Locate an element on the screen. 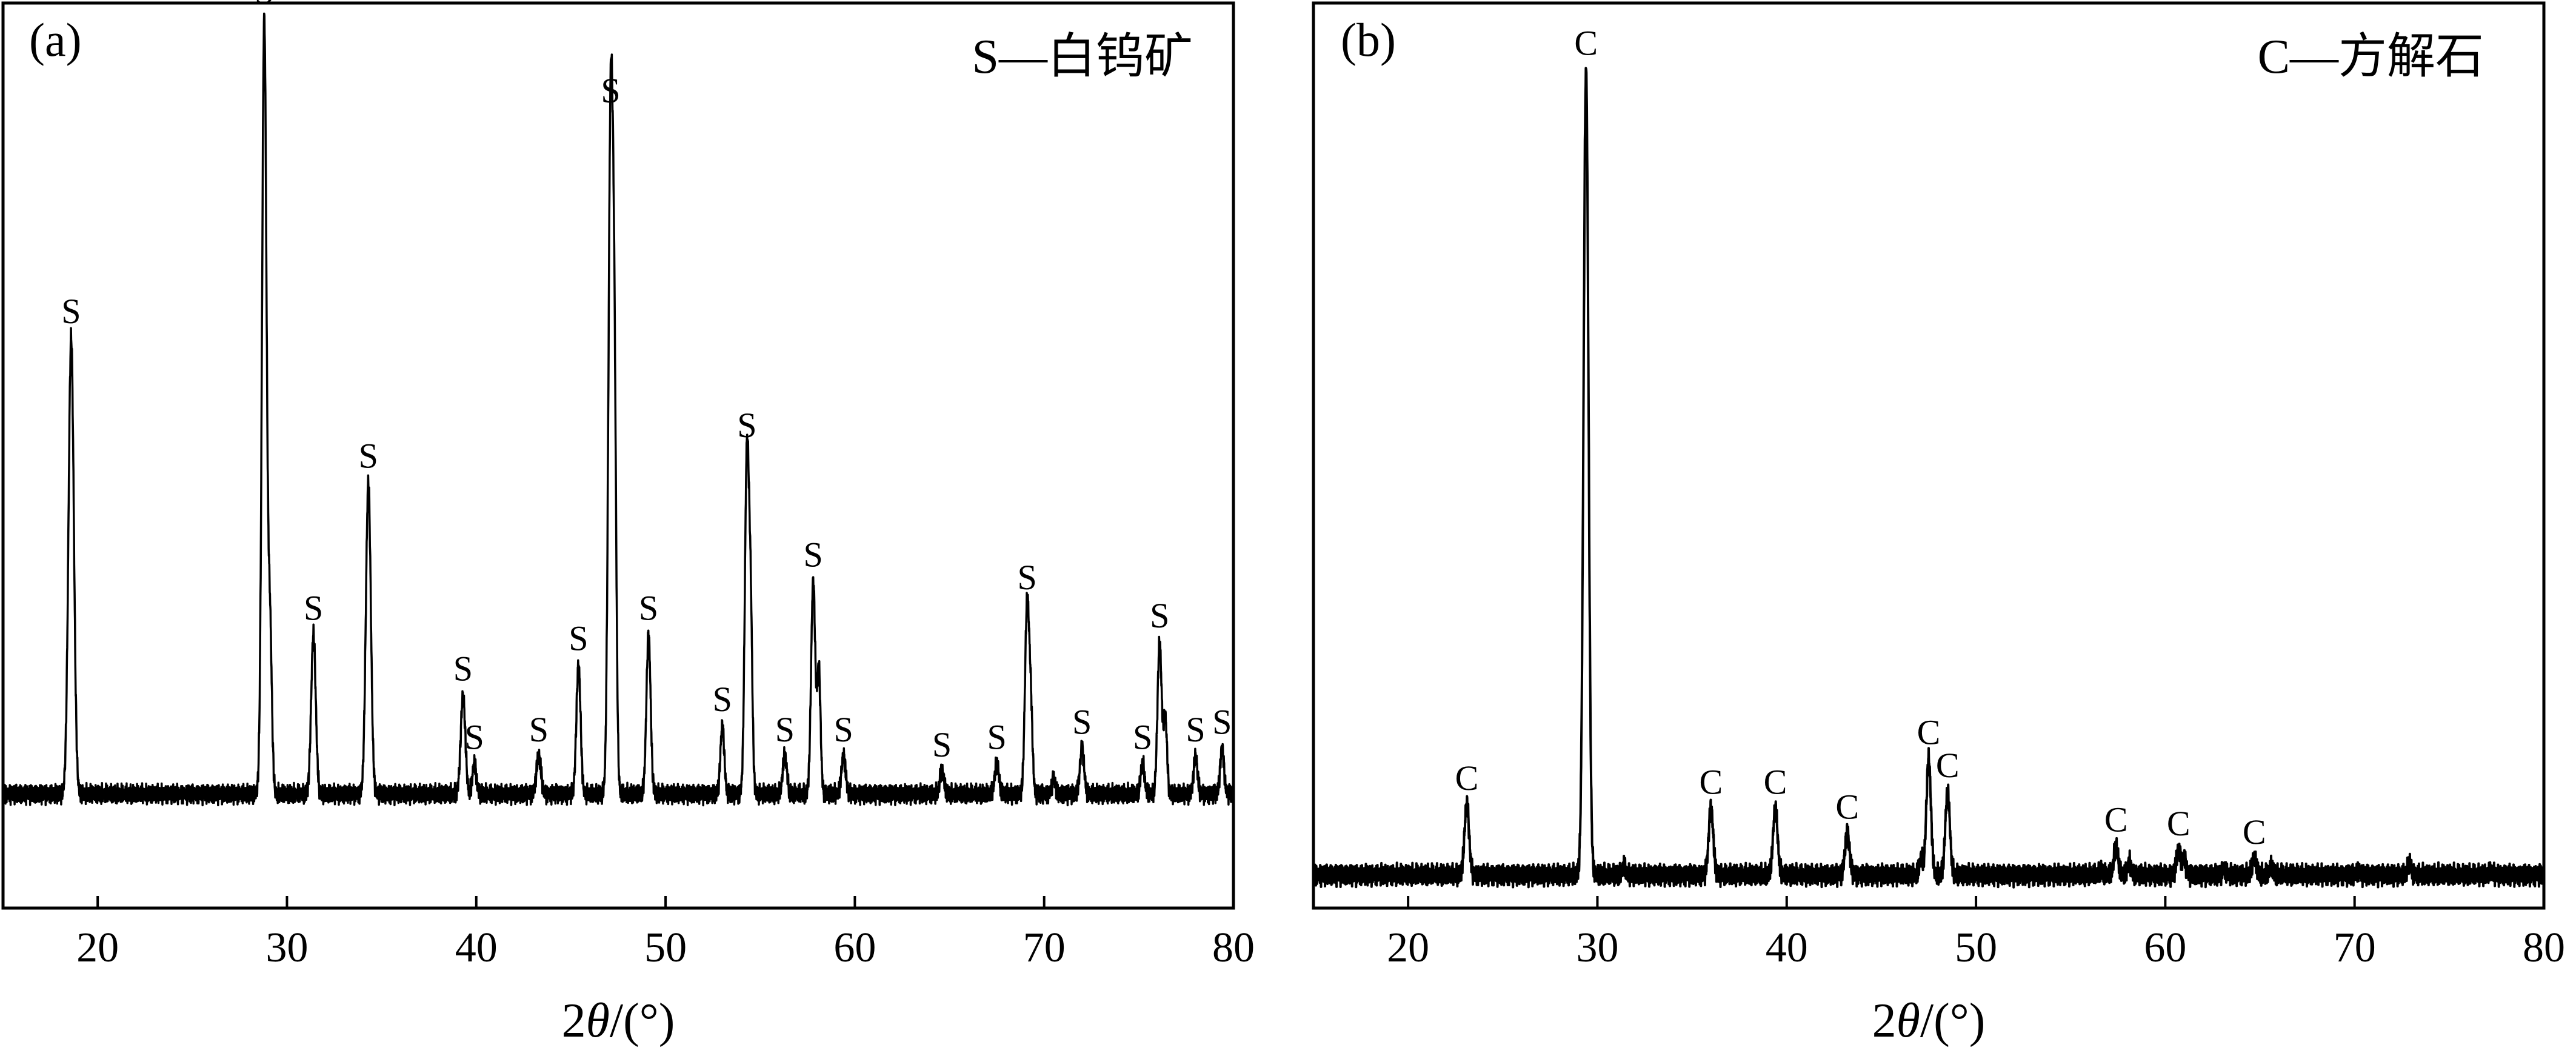 The width and height of the screenshot is (2576, 1056). panel-b-x-tick-label: 30 is located at coordinates (1597, 947).